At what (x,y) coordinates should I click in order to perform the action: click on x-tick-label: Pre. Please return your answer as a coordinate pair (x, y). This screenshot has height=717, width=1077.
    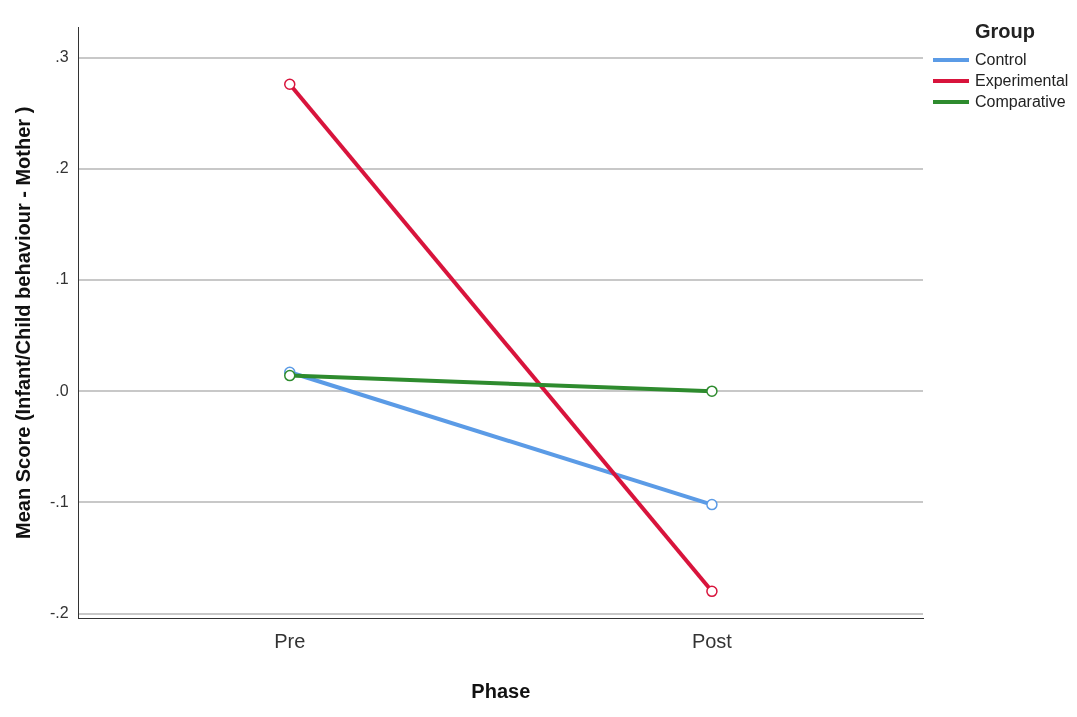
    Looking at the image, I should click on (290, 640).